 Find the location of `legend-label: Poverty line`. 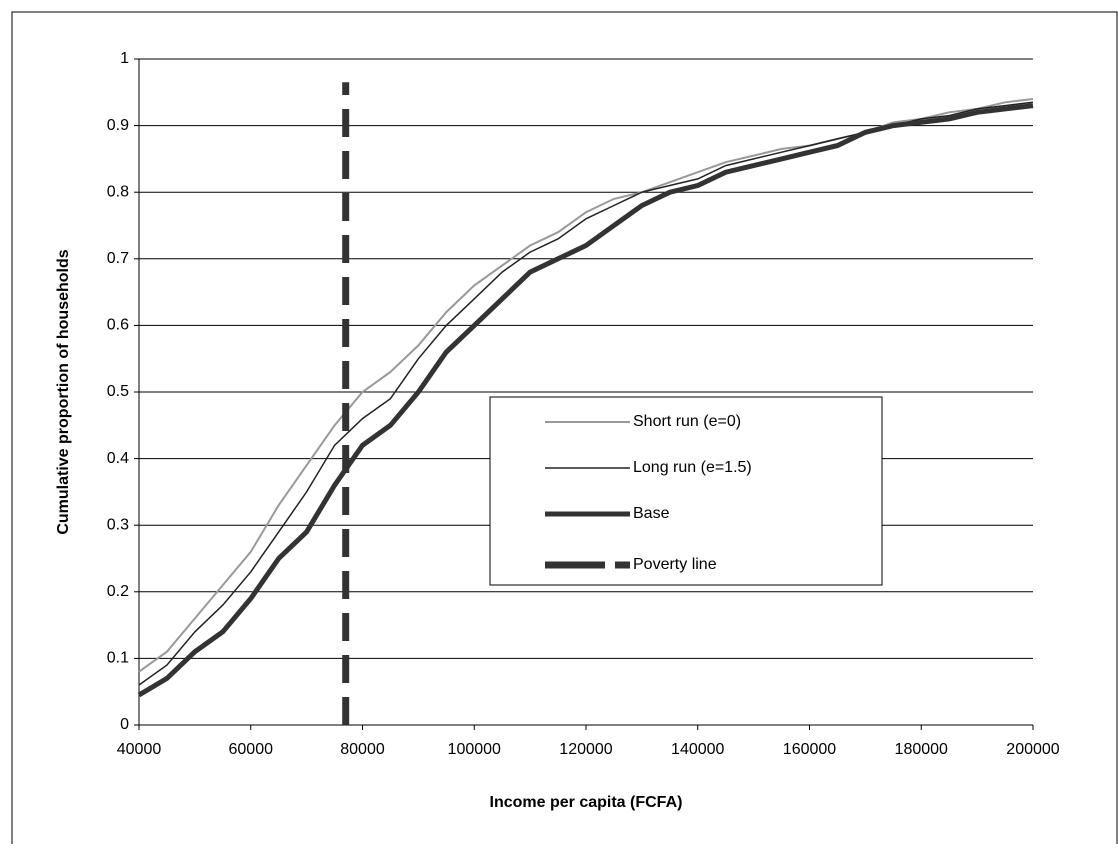

legend-label: Poverty line is located at coordinates (675, 564).